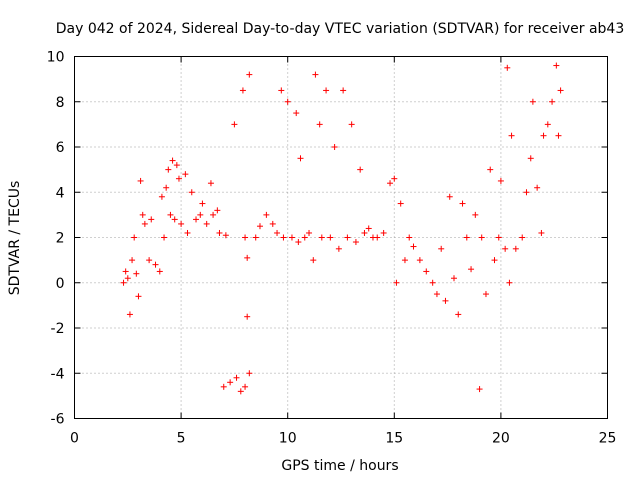 The height and width of the screenshot is (480, 640). I want to click on x-tick-label: 25, so click(608, 439).